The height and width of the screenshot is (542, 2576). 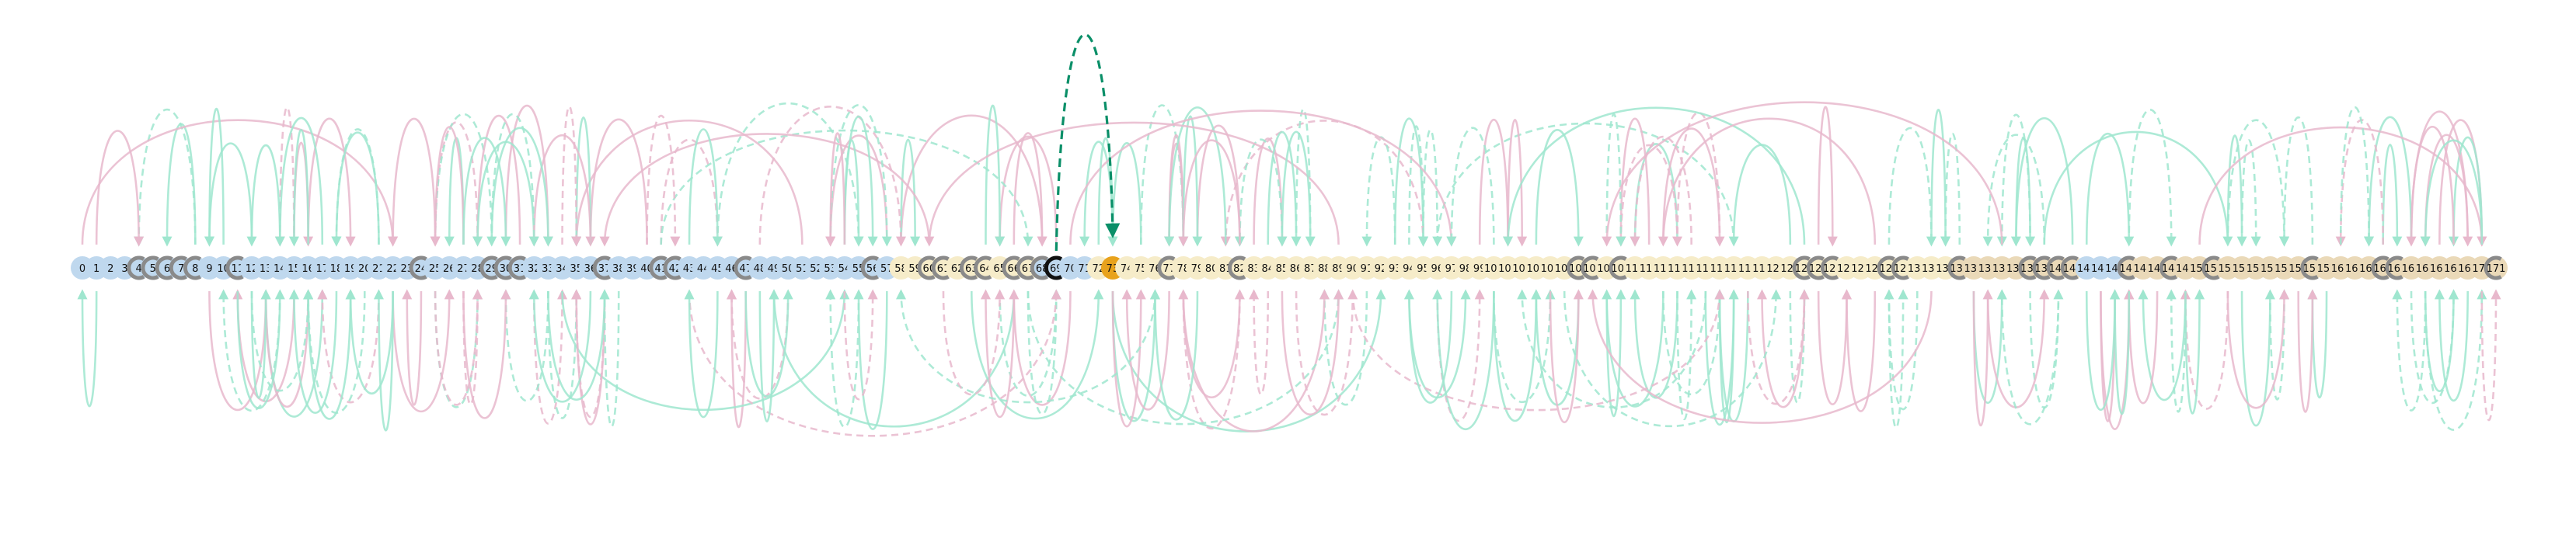 I want to click on token-node-171: 171, so click(x=2496, y=267).